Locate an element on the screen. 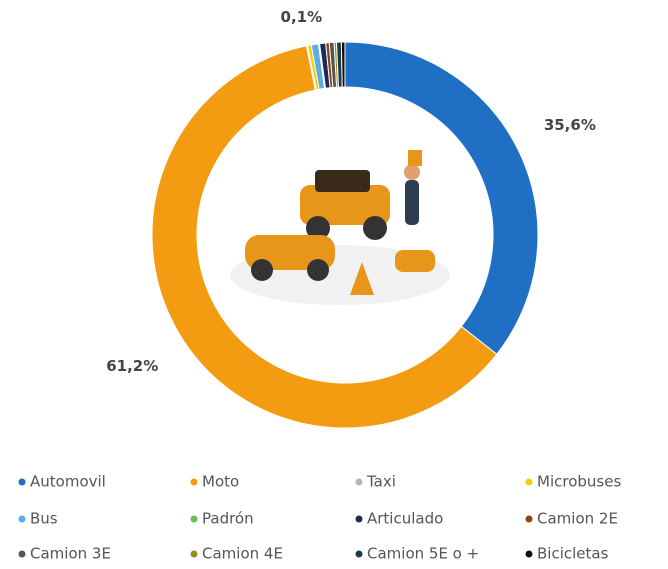  data-label: 35,6% is located at coordinates (570, 125).